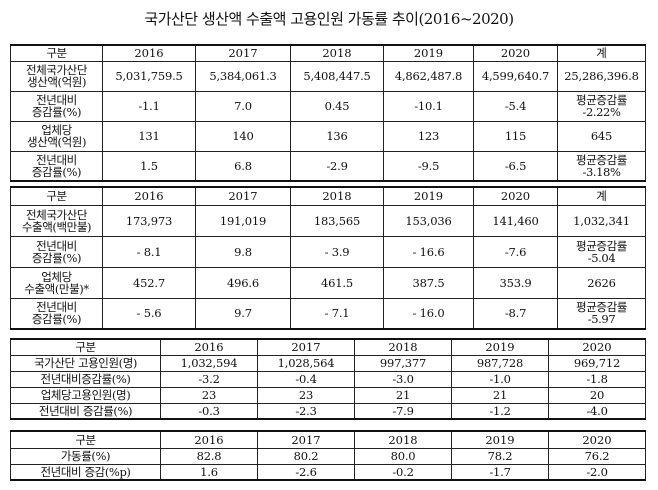 Image resolution: width=658 pixels, height=490 pixels. I want to click on page-title: 국가산단 생산액 수출액 고용인원 가동률 추이(2016~2020), so click(329, 19).